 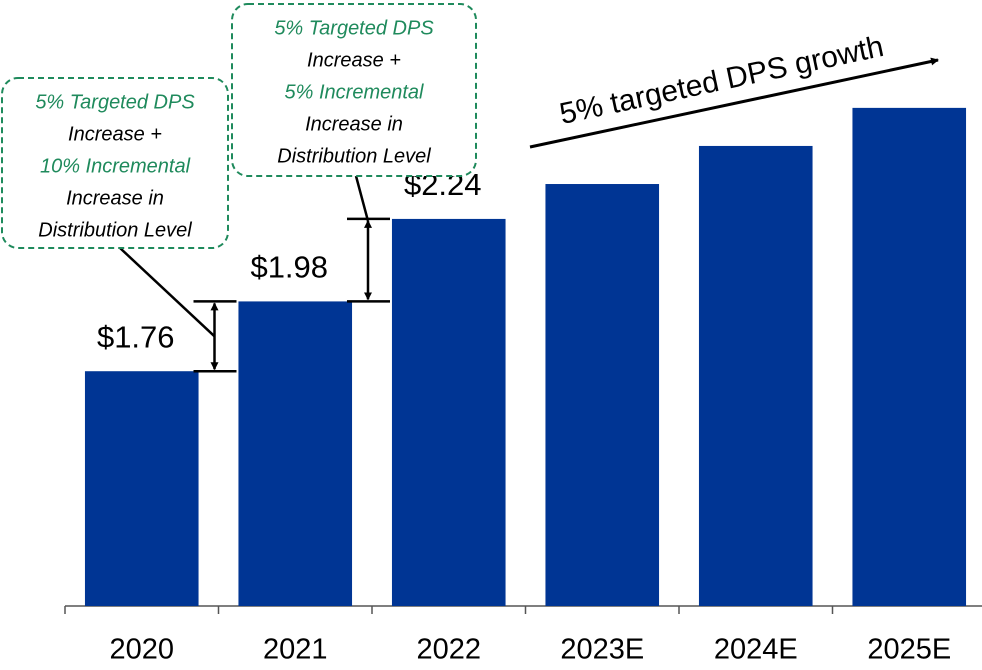 I want to click on x-tick-label: 2020, so click(x=141, y=650).